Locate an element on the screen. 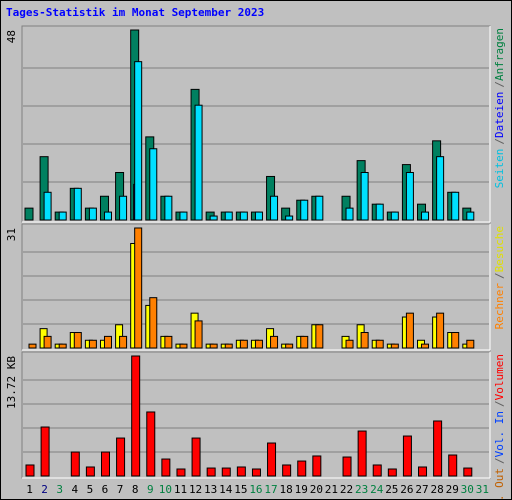 This screenshot has height=500, width=512. side-label-part: Seiten is located at coordinates (499, 169).